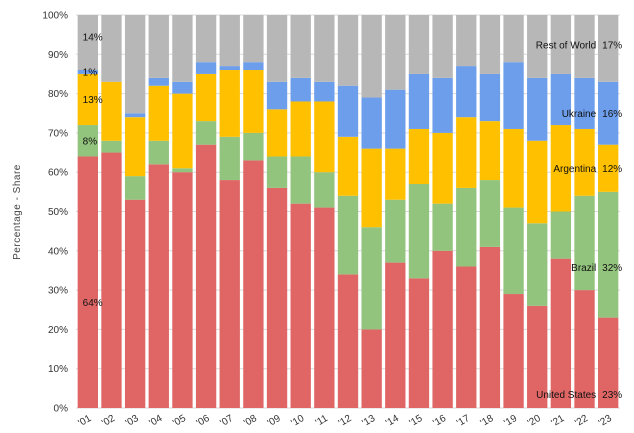  Describe the element at coordinates (566, 395) in the screenshot. I see `series-label: United States` at that location.